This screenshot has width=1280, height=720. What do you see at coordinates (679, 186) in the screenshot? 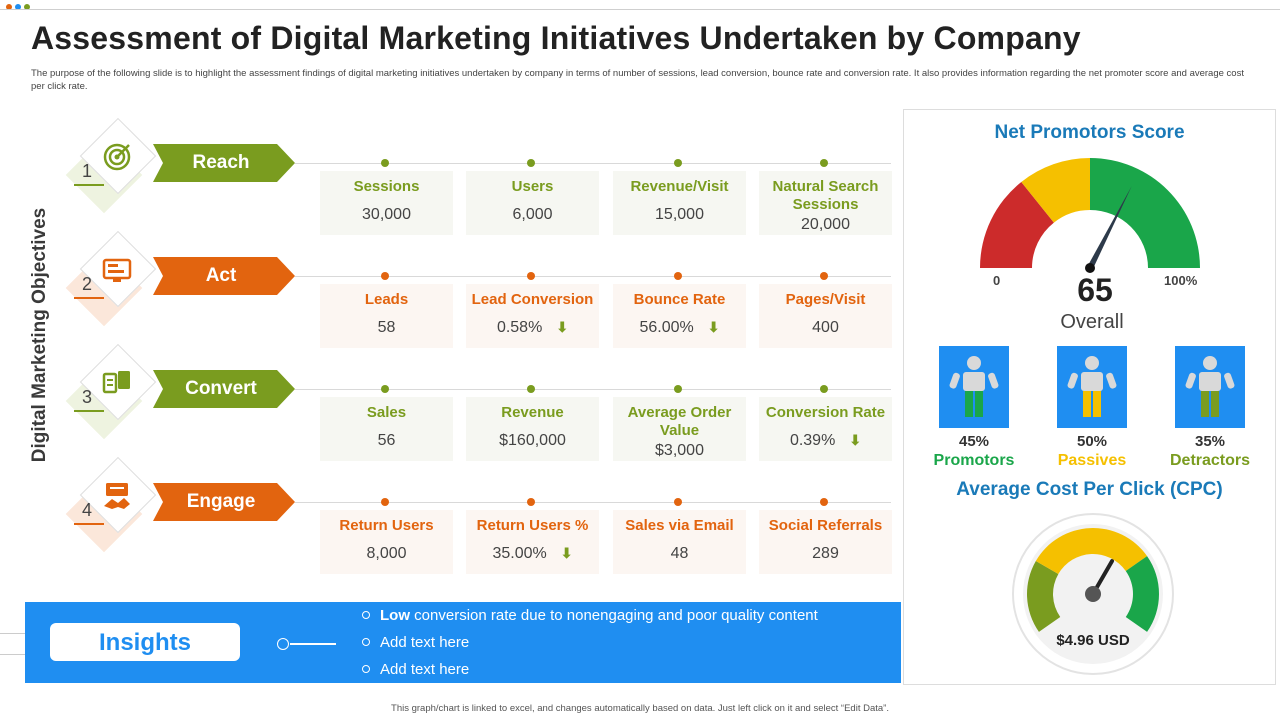
I see `metric-label: Revenue/Visit` at bounding box center [679, 186].